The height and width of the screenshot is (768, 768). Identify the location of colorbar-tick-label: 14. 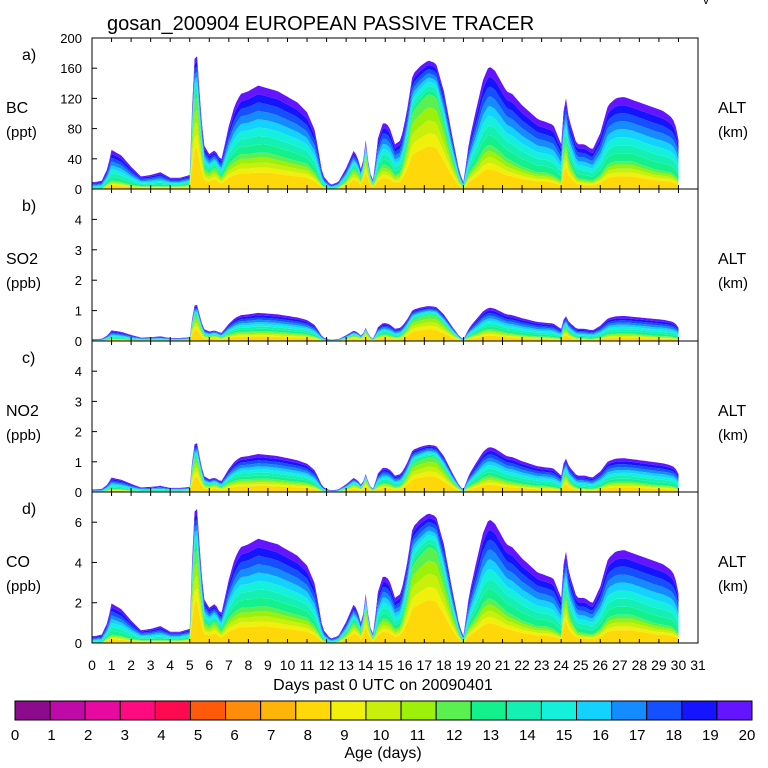
(527, 735).